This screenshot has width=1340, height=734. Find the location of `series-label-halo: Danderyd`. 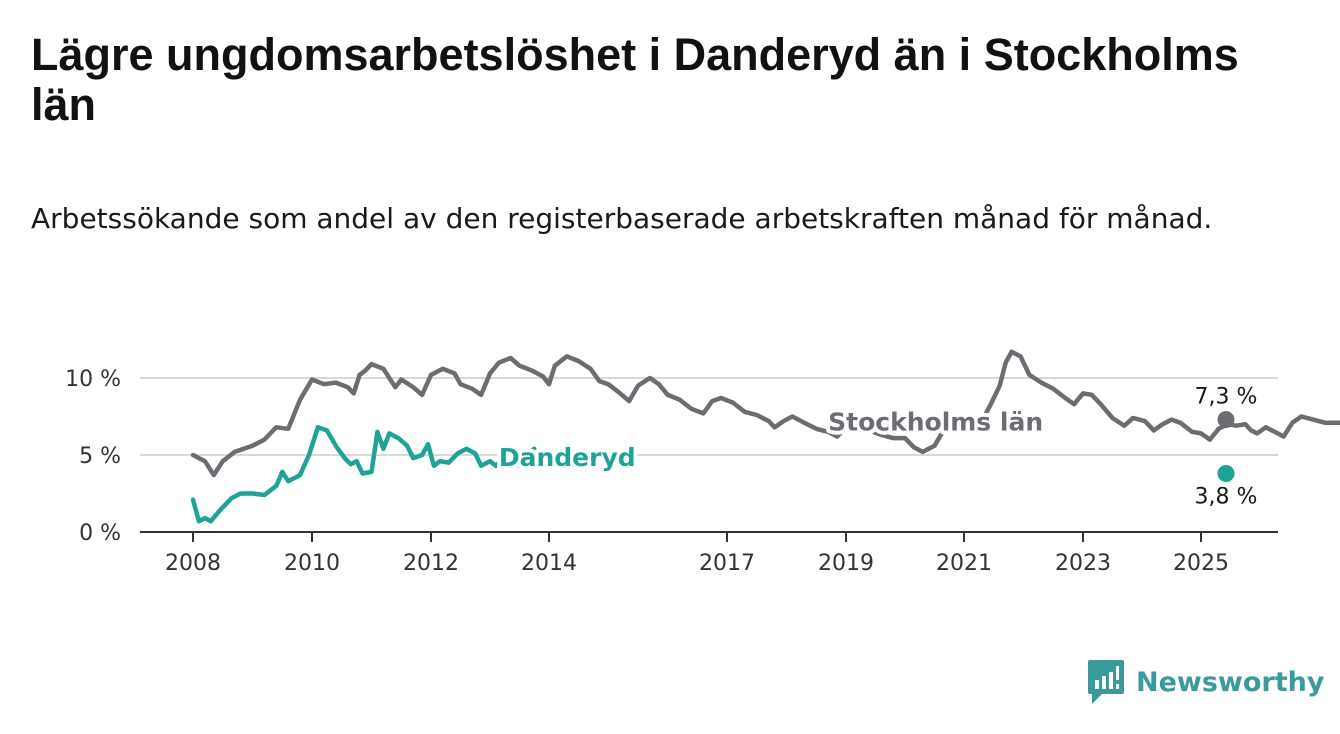

series-label-halo: Danderyd is located at coordinates (567, 457).